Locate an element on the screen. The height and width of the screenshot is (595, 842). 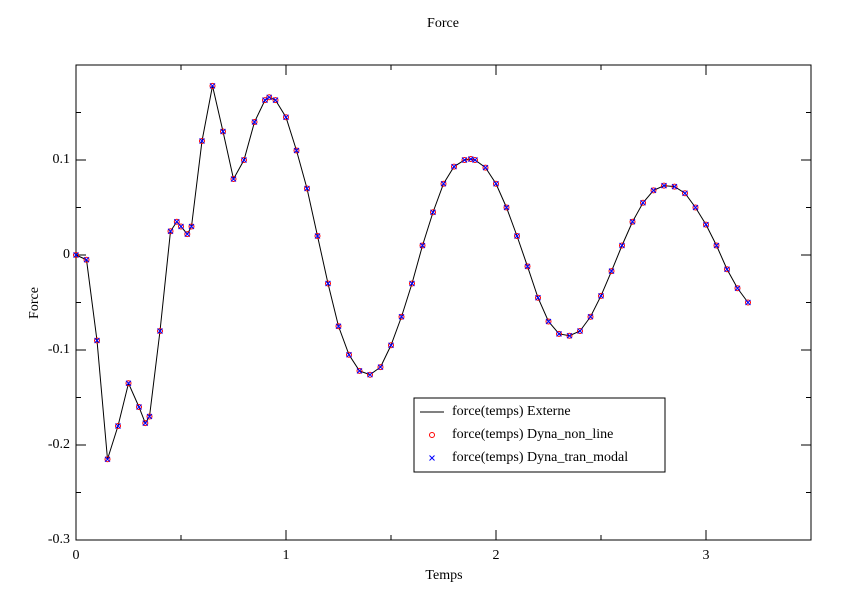
x-tick-label: 3 is located at coordinates (706, 555).